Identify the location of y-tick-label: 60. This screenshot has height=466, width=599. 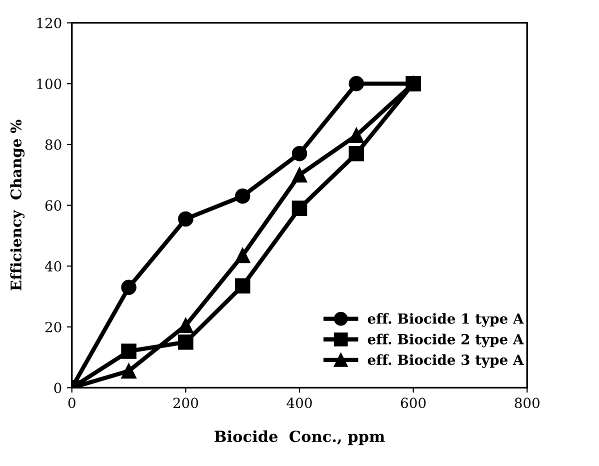
(53, 205).